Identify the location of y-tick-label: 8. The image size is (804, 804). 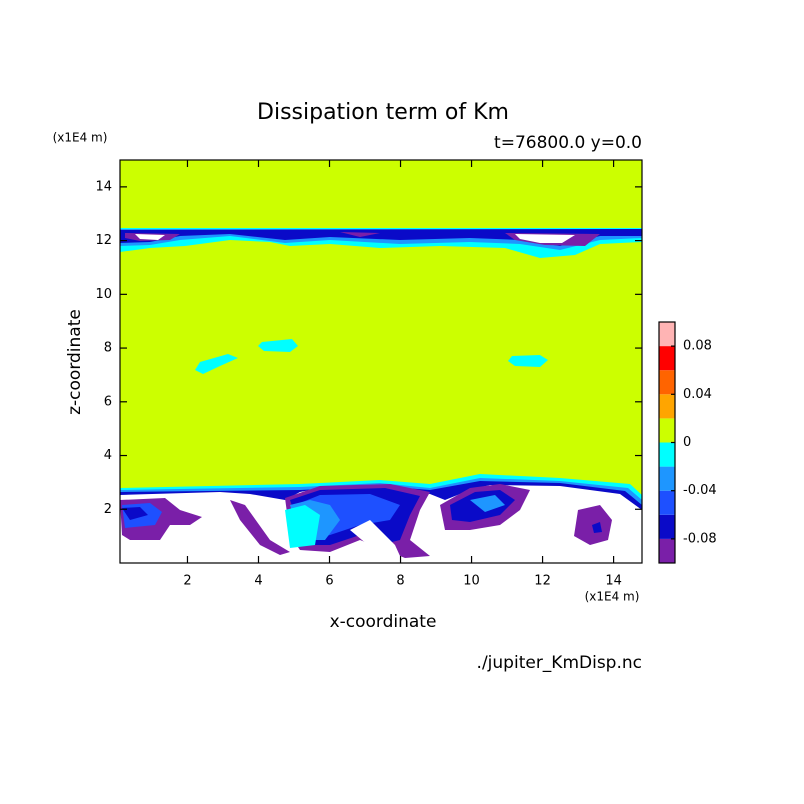
(108, 348).